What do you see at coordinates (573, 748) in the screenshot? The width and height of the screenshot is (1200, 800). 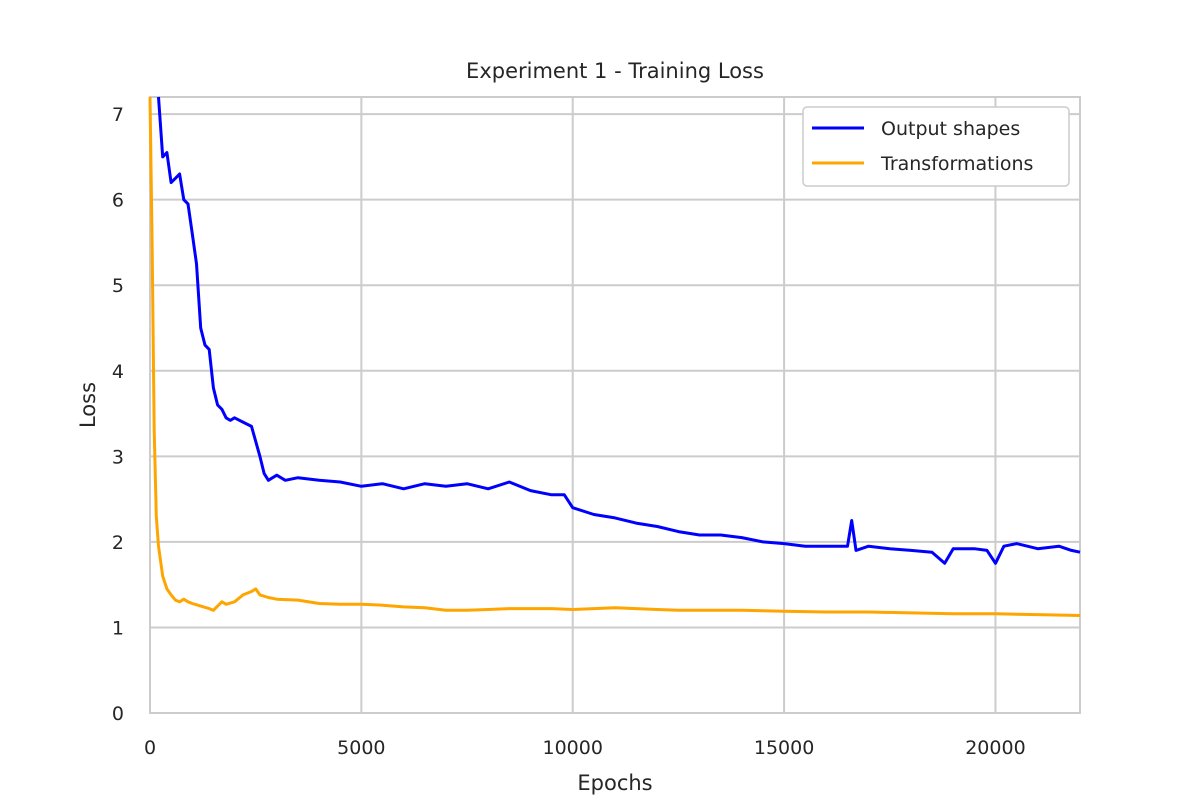 I see `x-tick-label: 10000` at bounding box center [573, 748].